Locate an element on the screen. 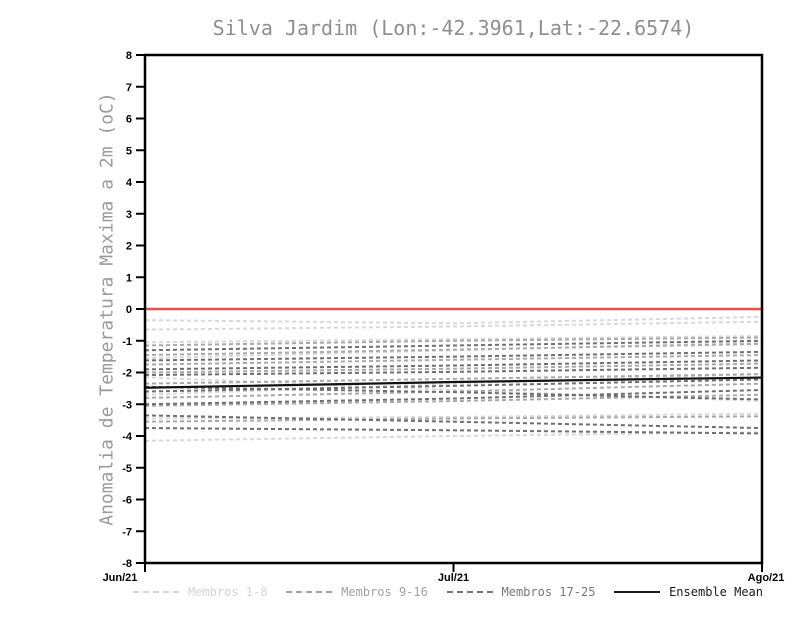 The height and width of the screenshot is (618, 800). legend-label: Membros 17-25 is located at coordinates (548, 592).